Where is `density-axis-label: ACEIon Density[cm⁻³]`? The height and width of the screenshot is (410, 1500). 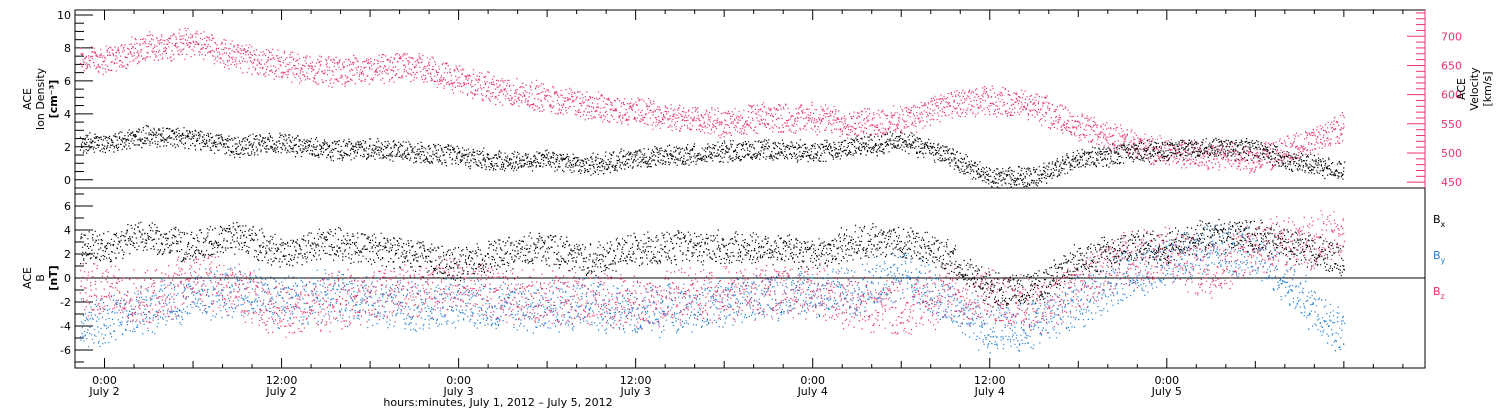
density-axis-label: ACEIon Density[cm⁻³] is located at coordinates (40, 98).